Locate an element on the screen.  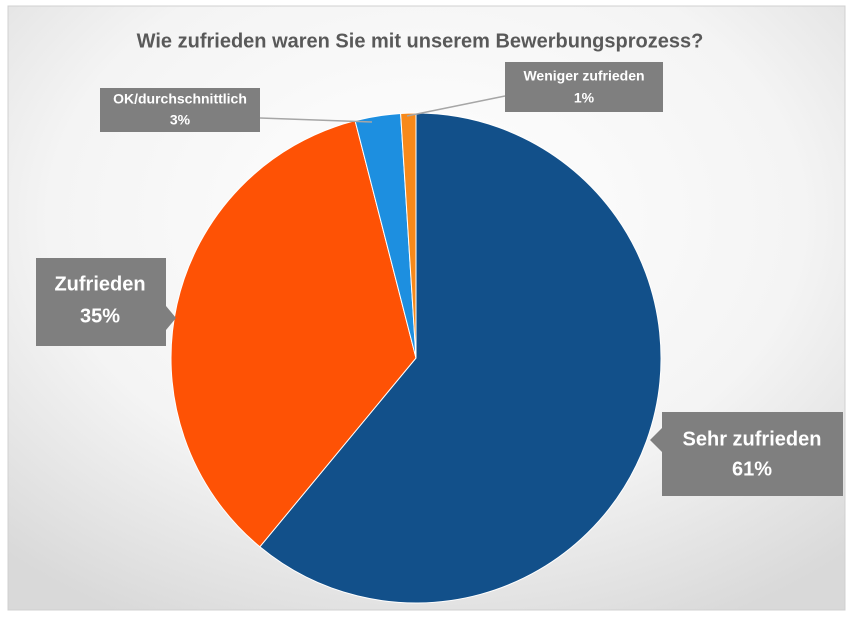
label-name: OK/durchschnittlich is located at coordinates (180, 99).